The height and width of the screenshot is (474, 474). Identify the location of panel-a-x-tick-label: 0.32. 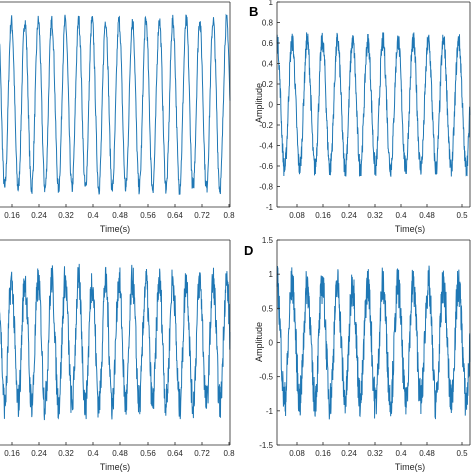
(66, 215).